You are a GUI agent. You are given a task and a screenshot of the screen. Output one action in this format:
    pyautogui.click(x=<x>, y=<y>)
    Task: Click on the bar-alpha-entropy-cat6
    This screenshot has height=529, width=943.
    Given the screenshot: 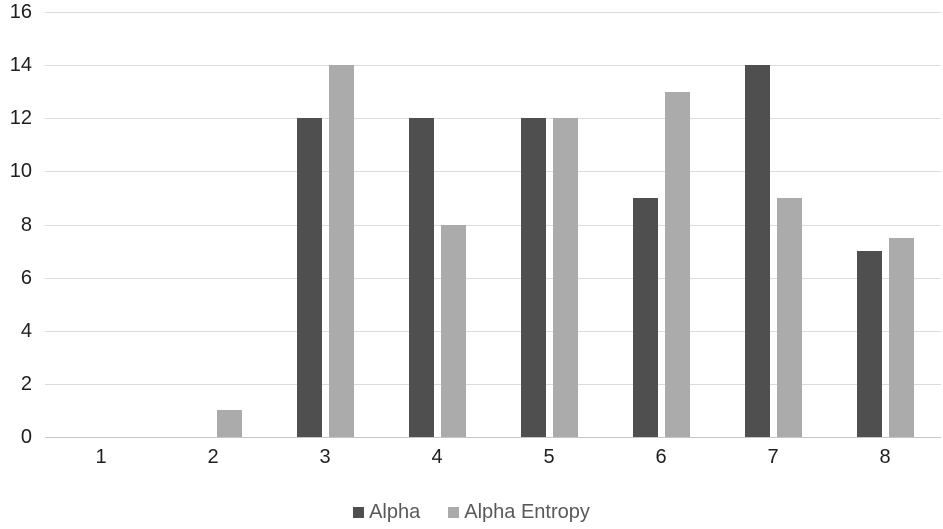 What is the action you would take?
    pyautogui.click(x=677, y=264)
    